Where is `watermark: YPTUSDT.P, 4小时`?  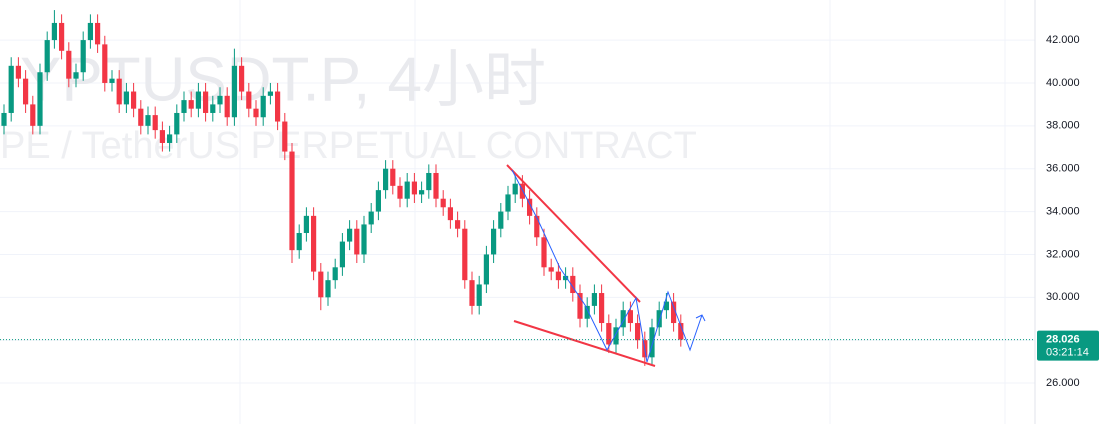
watermark: YPTUSDT.P, 4小时 is located at coordinates (283, 79).